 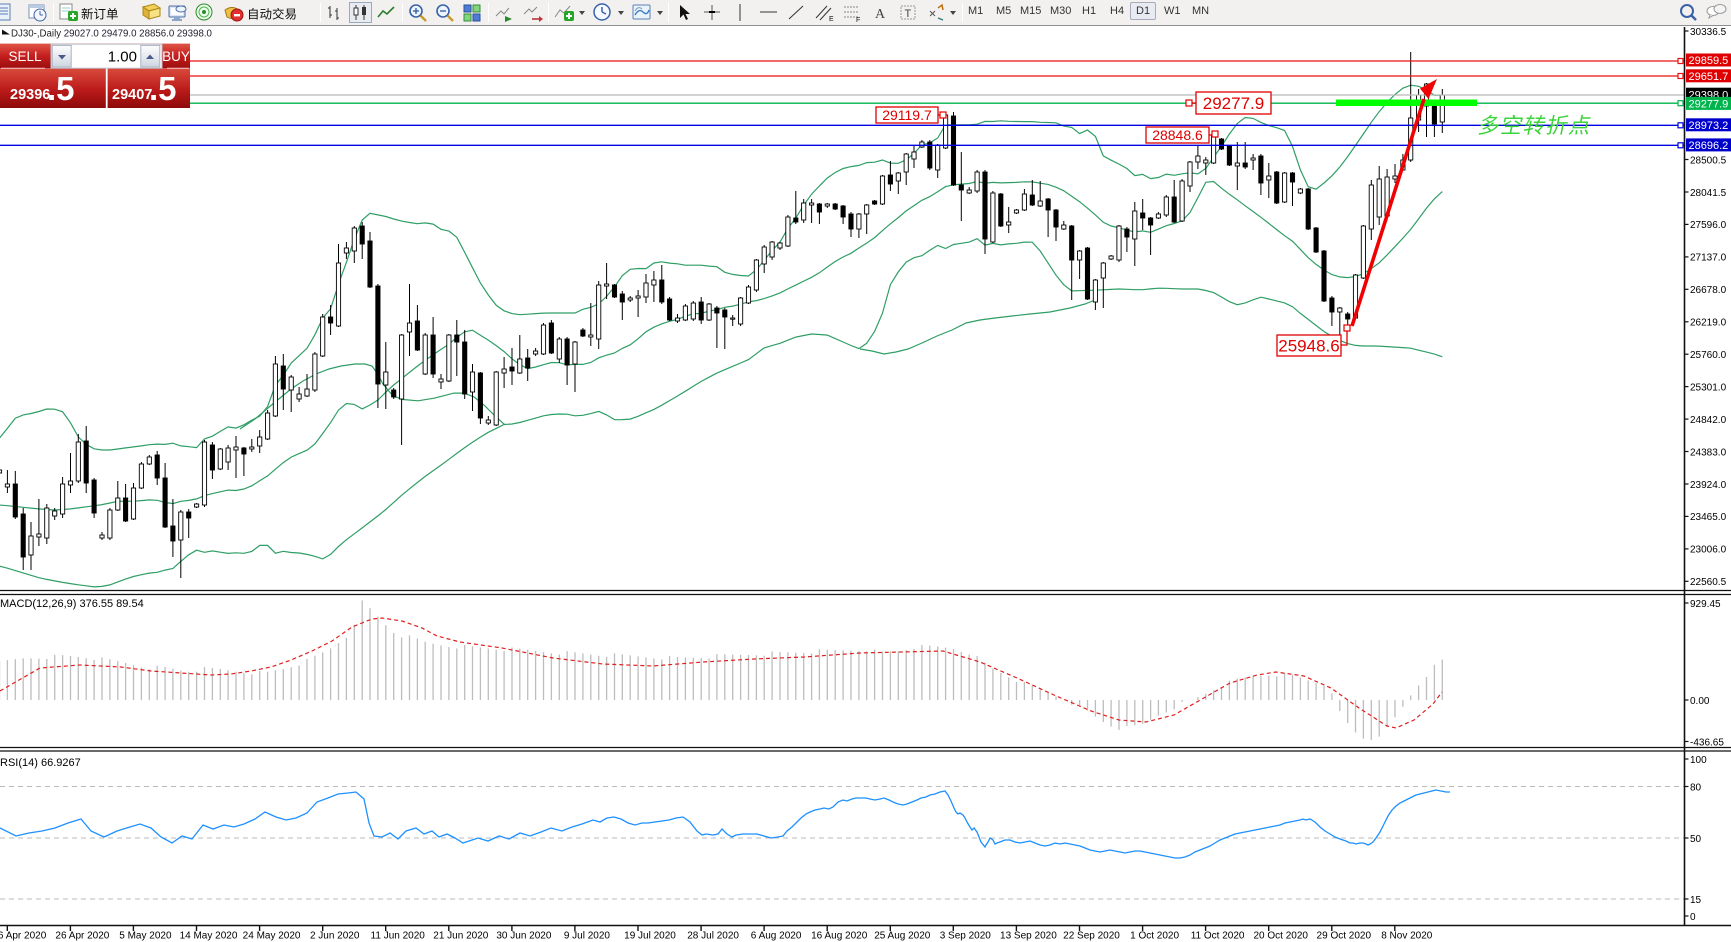 What do you see at coordinates (1696, 787) in the screenshot?
I see `svg-text: 80` at bounding box center [1696, 787].